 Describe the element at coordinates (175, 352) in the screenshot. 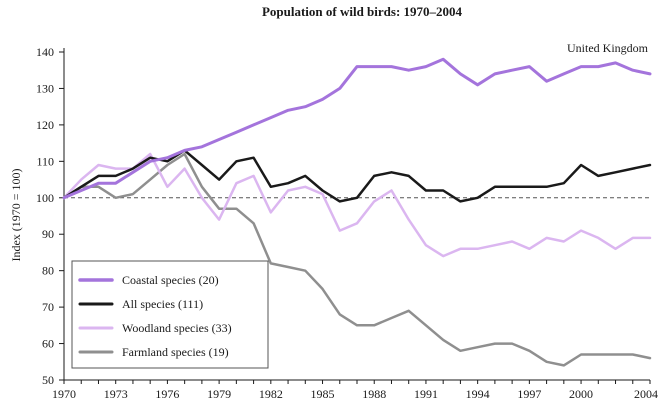

I see `legend-label: Farmland species (19)` at that location.